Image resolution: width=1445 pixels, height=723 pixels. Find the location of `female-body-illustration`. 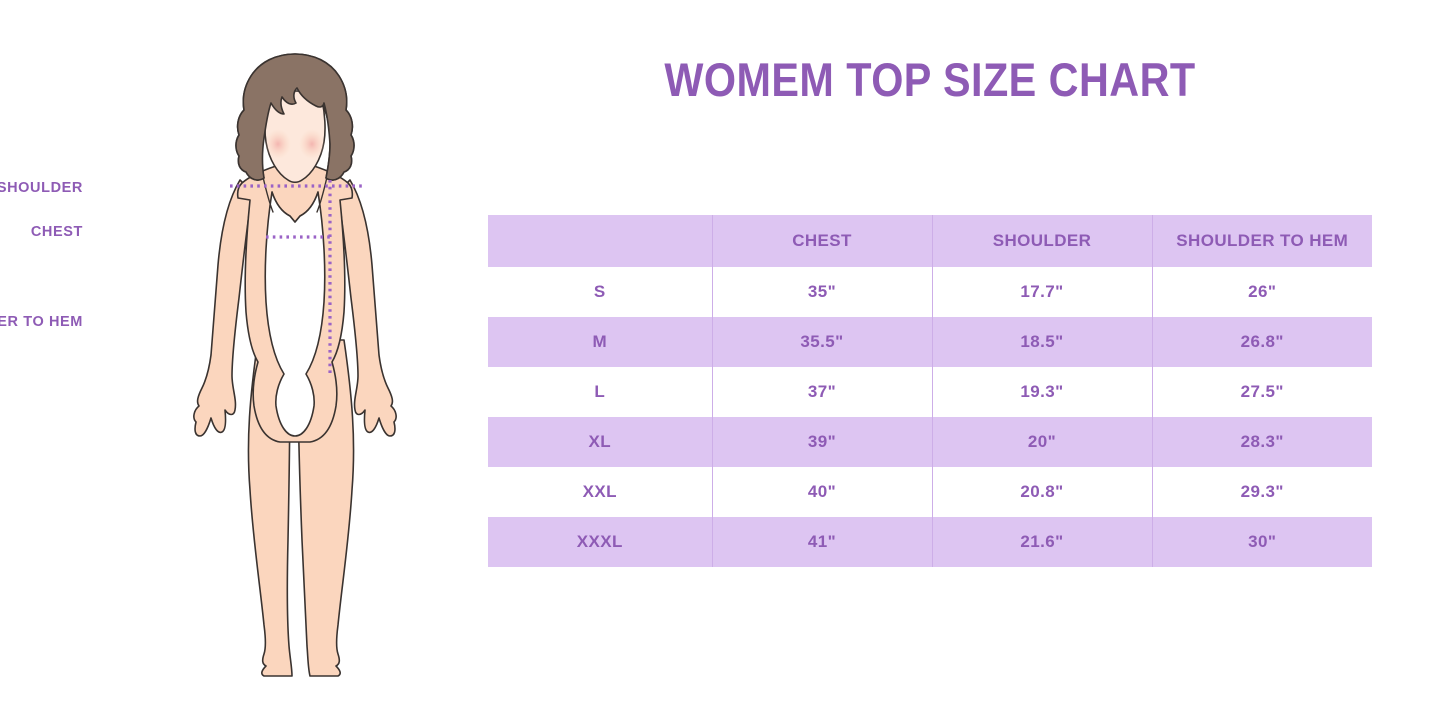

female-body-illustration is located at coordinates (295, 365).